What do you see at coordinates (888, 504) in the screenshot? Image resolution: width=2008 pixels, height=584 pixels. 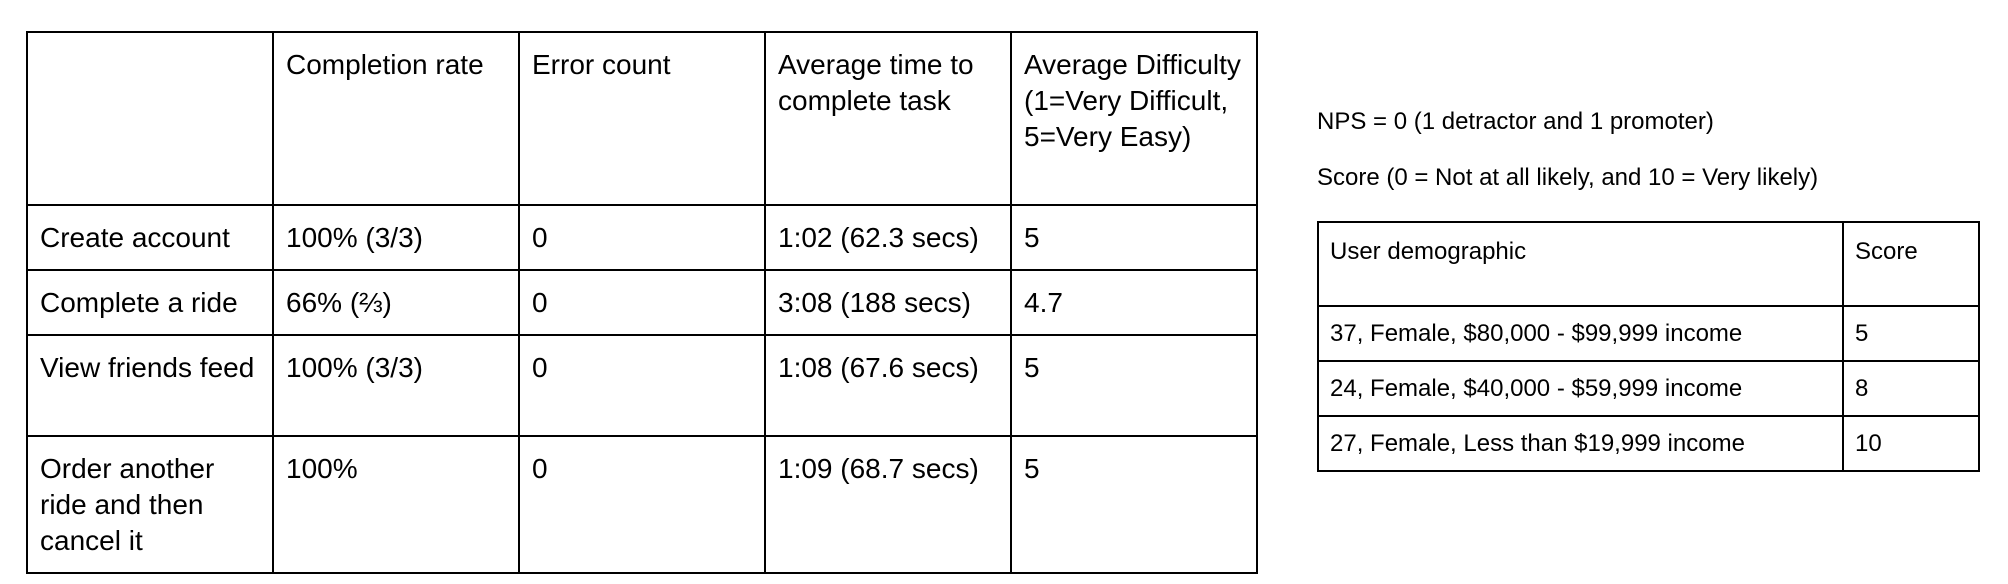 I see `average-time-cell: 1:09 (68.7 secs)` at bounding box center [888, 504].